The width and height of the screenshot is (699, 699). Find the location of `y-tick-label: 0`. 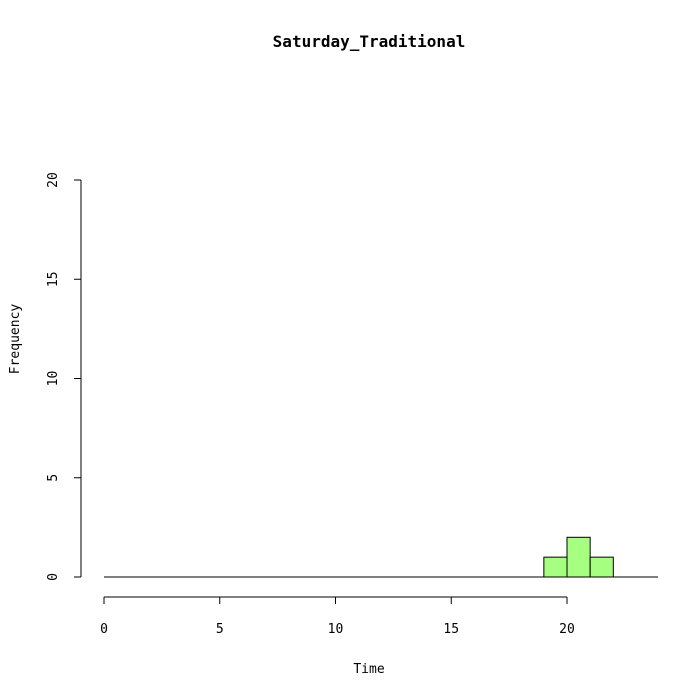

y-tick-label: 0 is located at coordinates (53, 577).